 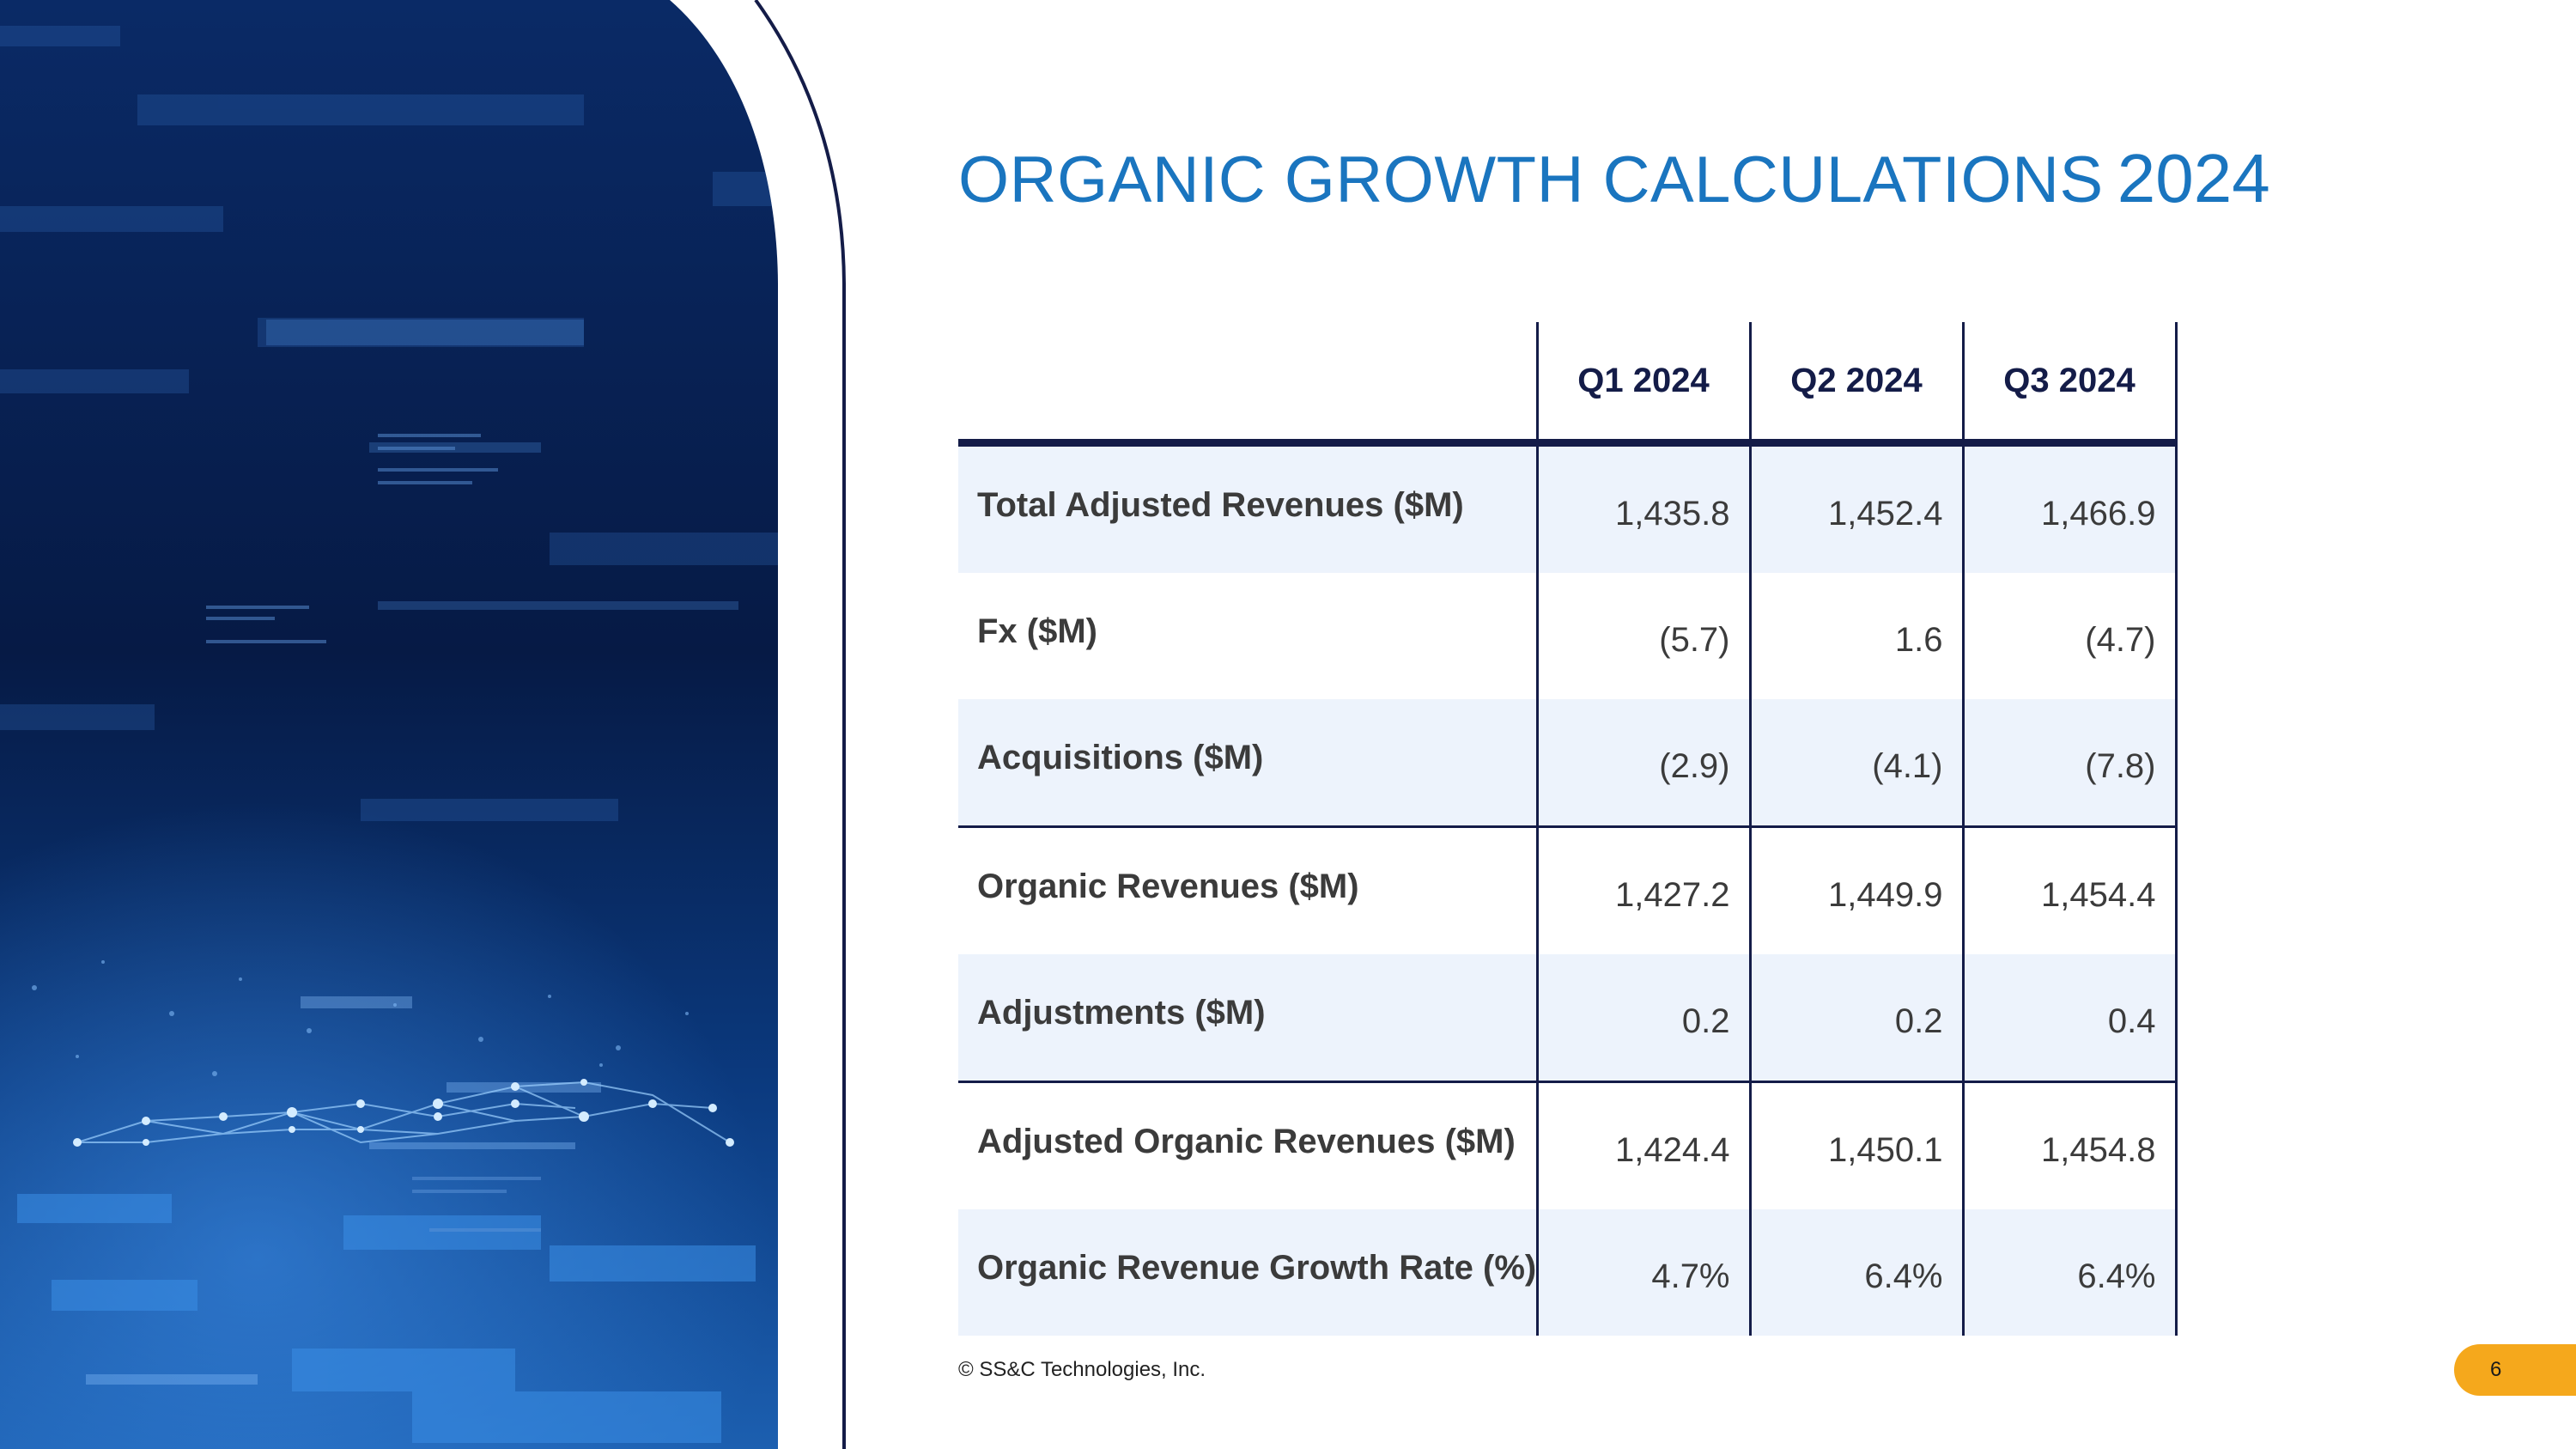 What do you see at coordinates (2069, 890) in the screenshot?
I see `row-value-q3: 1,454.4` at bounding box center [2069, 890].